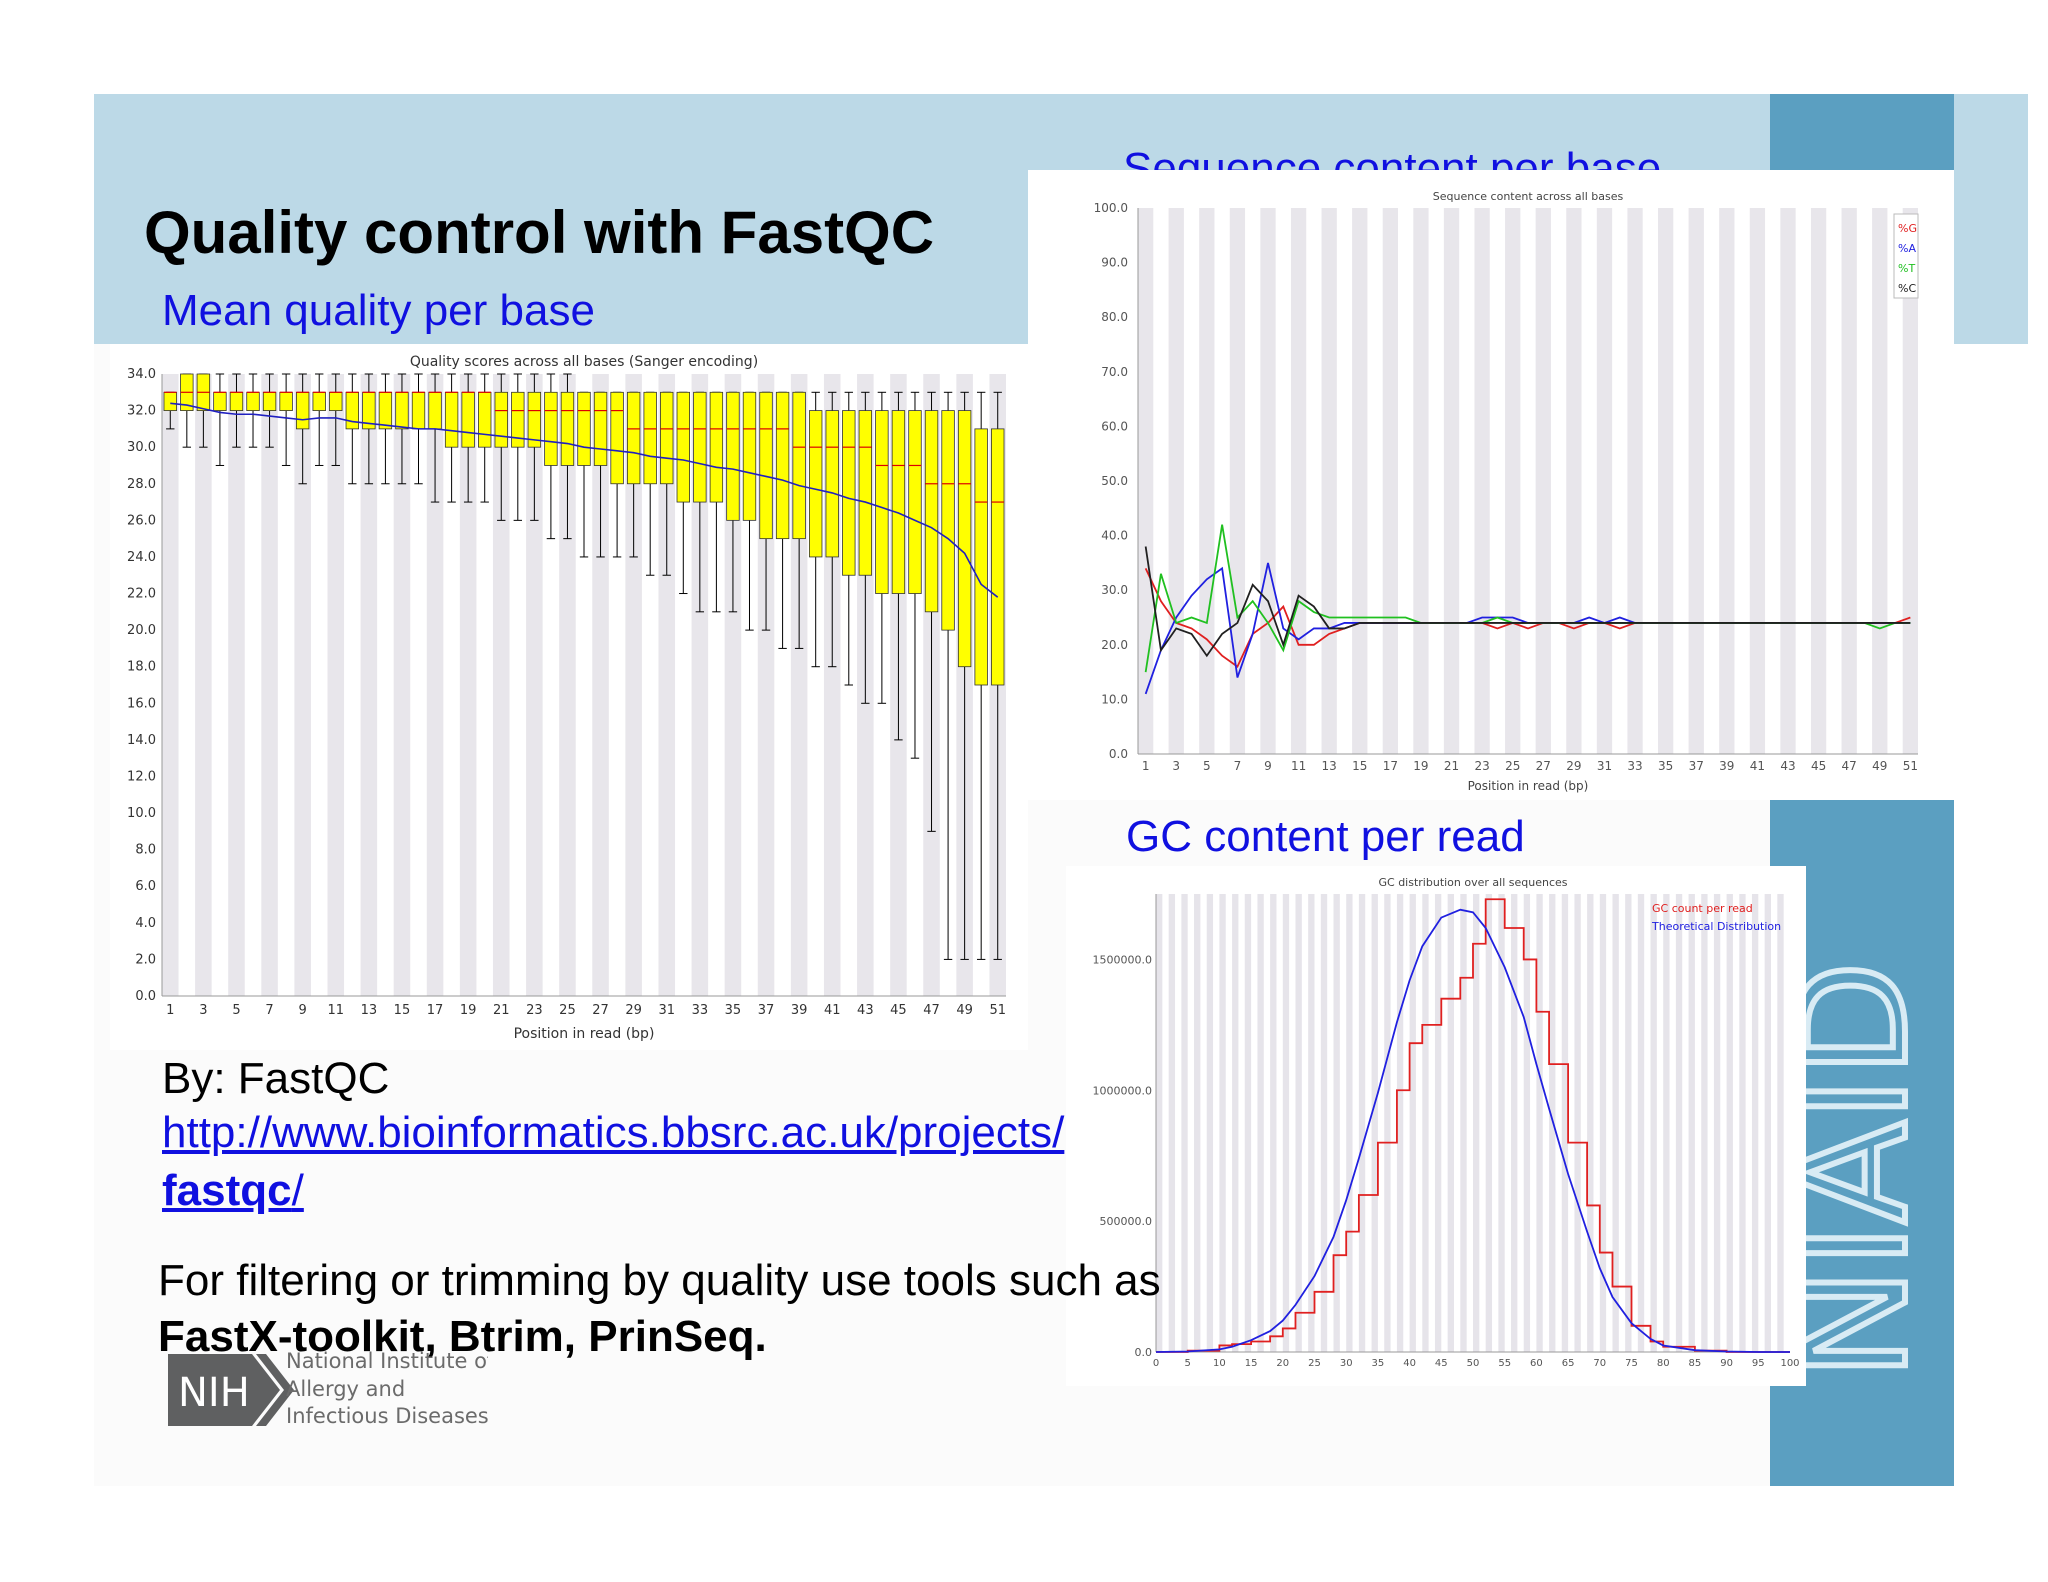 The height and width of the screenshot is (1582, 2048). I want to click on gc-x-tick-label: 80, so click(1663, 1363).